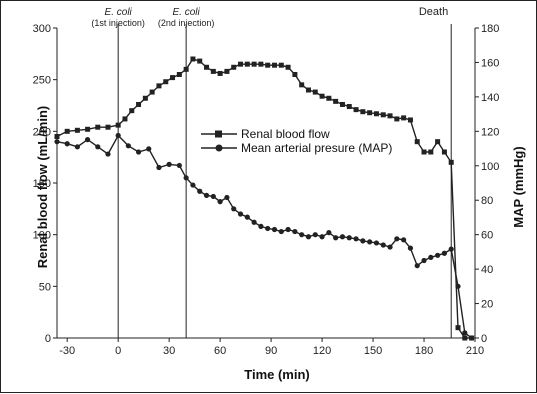 The width and height of the screenshot is (537, 394). What do you see at coordinates (45, 287) in the screenshot?
I see `y-left-tick-label: 50` at bounding box center [45, 287].